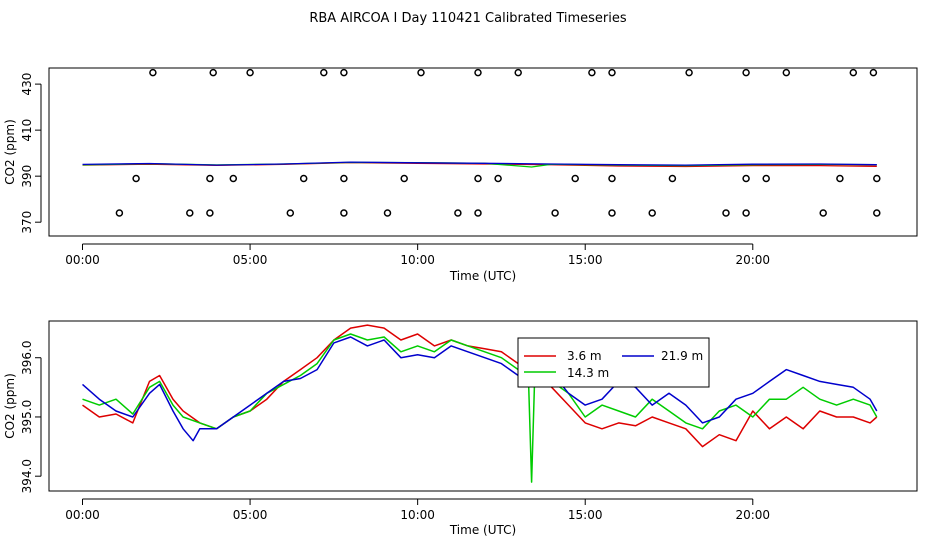 The image size is (936, 545). I want to click on legend-label-red: 3.6 m, so click(584, 356).